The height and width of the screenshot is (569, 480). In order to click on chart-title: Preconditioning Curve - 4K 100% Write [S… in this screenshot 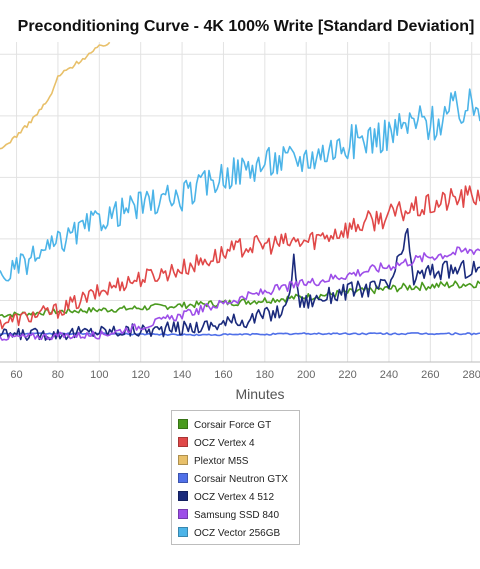, I will do `click(246, 26)`.